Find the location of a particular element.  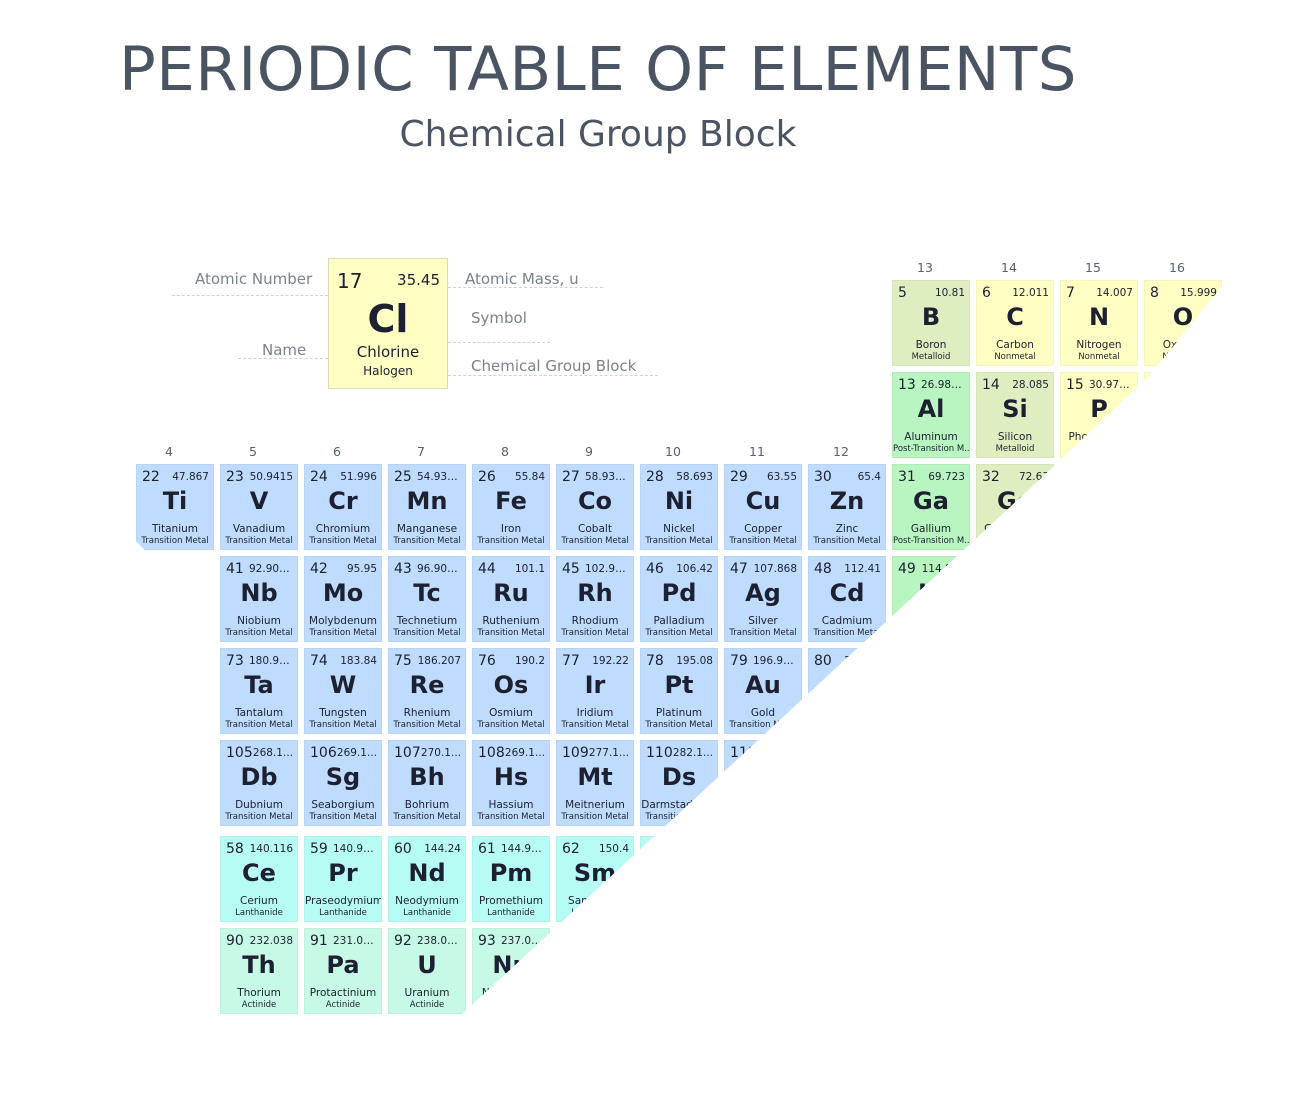

element-name: Praseodymium is located at coordinates (343, 901).